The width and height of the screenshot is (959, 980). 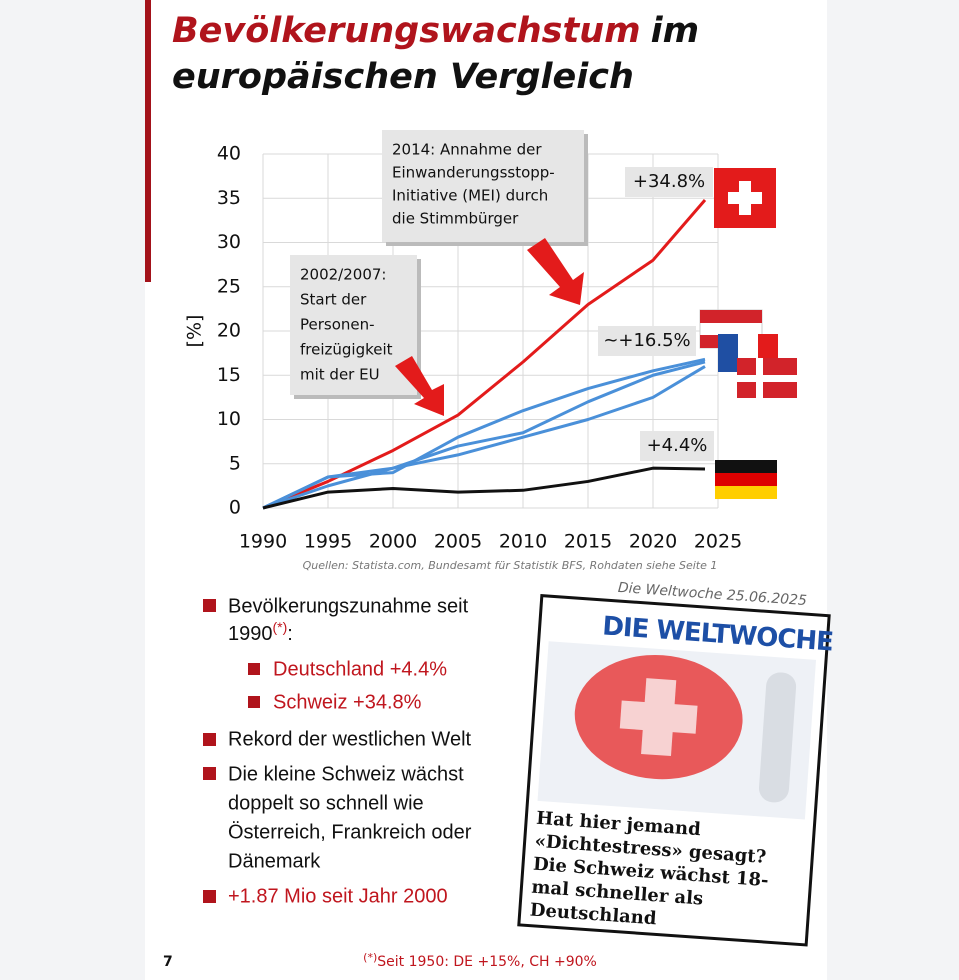 I want to click on y-tick-label: 20, so click(x=229, y=331).